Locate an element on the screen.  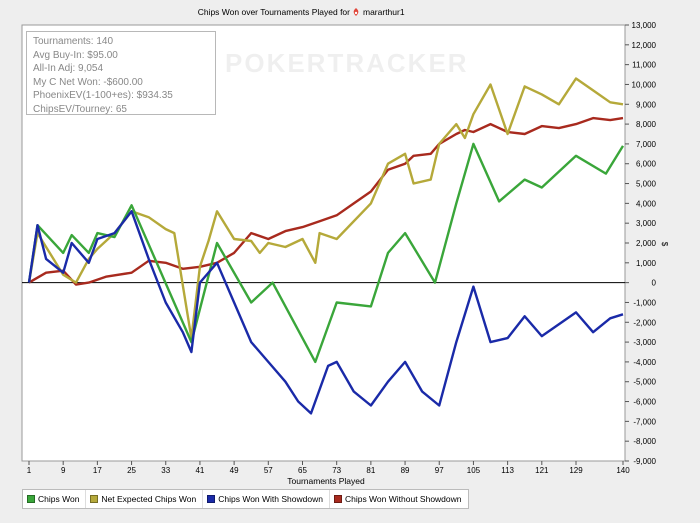
stat-tournaments: Tournaments: 140 is located at coordinates (73, 41).